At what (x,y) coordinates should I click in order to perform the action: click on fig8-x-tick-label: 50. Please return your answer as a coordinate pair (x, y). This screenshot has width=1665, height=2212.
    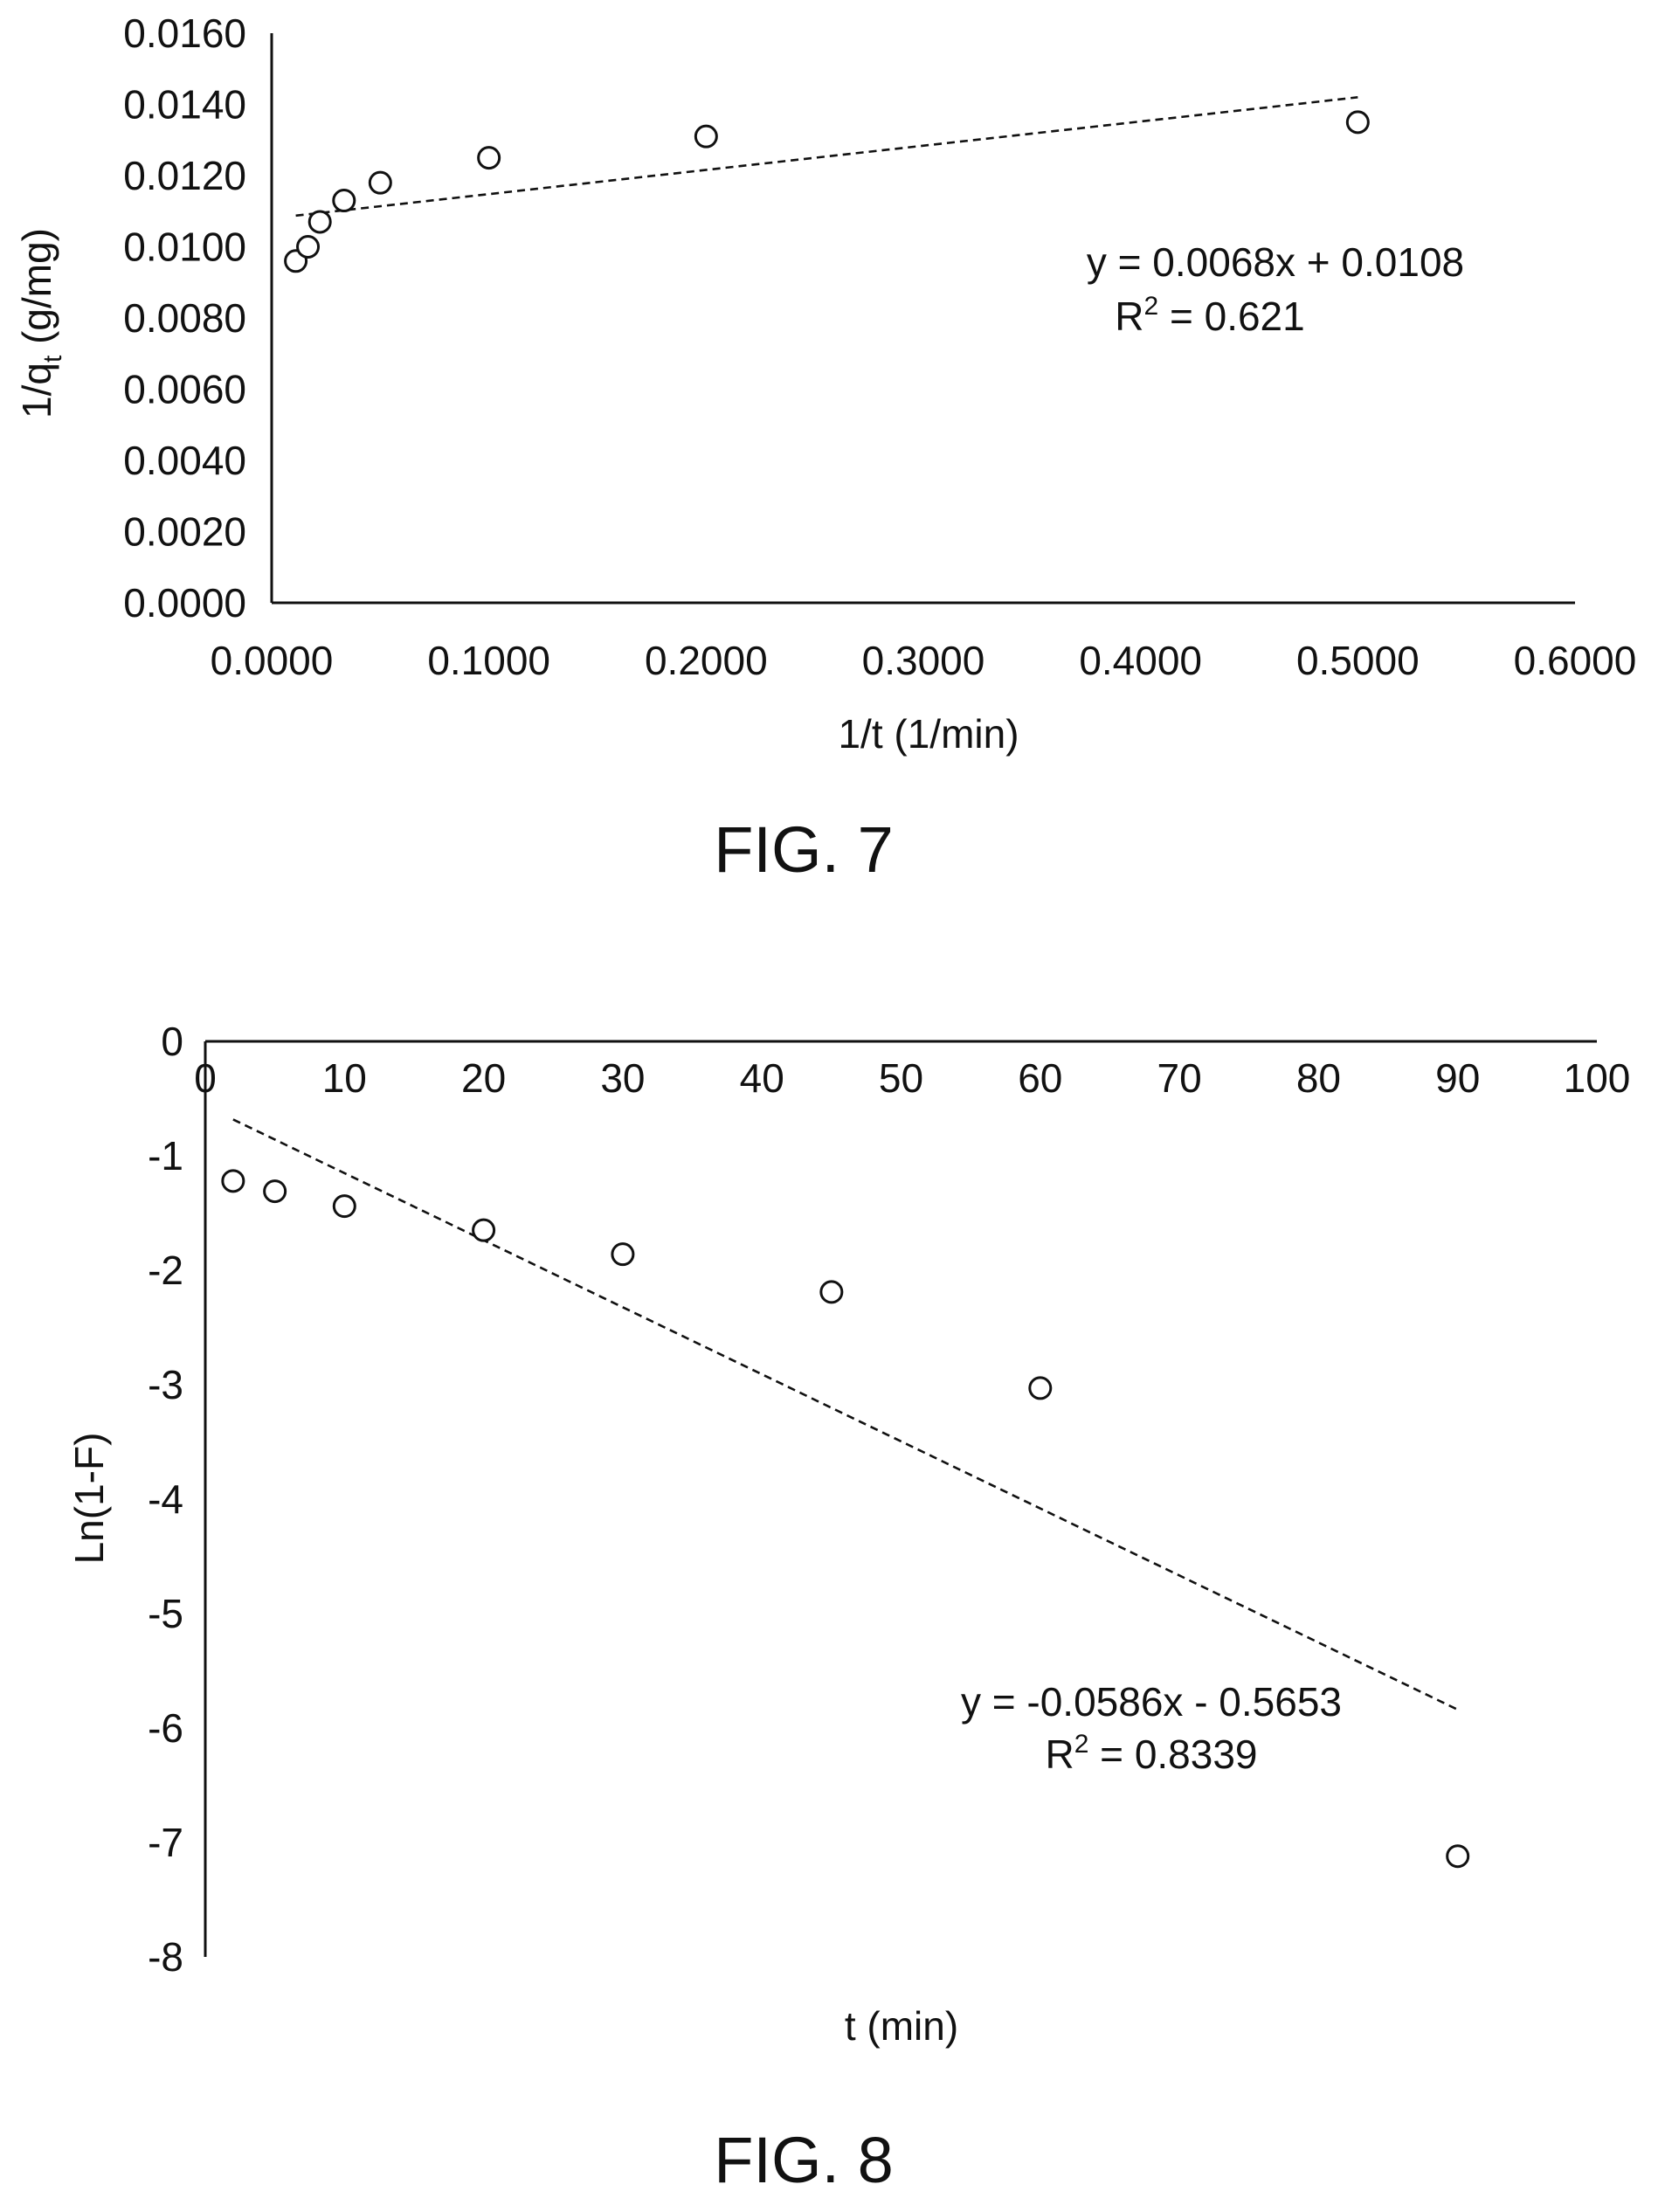
    Looking at the image, I should click on (901, 1078).